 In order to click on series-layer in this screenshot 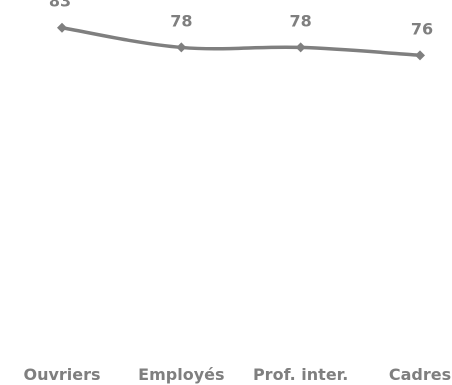, I will do `click(241, 41)`.